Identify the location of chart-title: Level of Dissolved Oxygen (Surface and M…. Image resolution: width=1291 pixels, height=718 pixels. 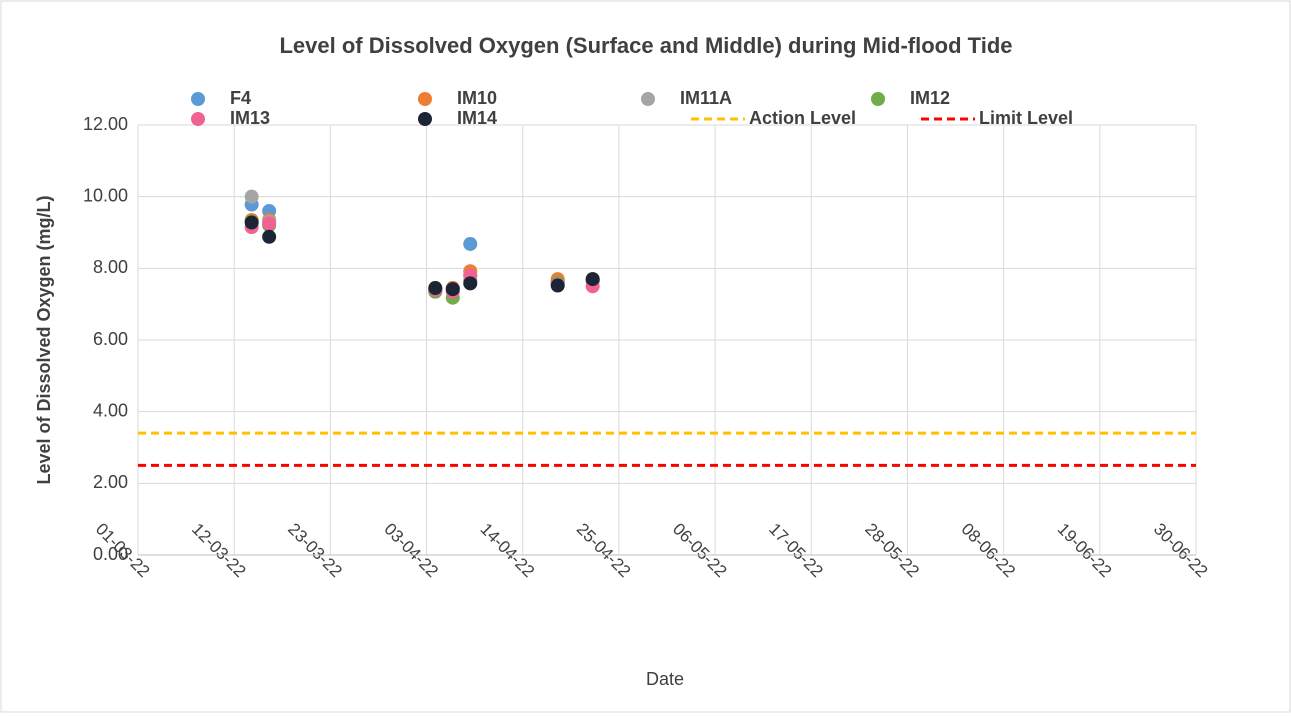
(645, 45).